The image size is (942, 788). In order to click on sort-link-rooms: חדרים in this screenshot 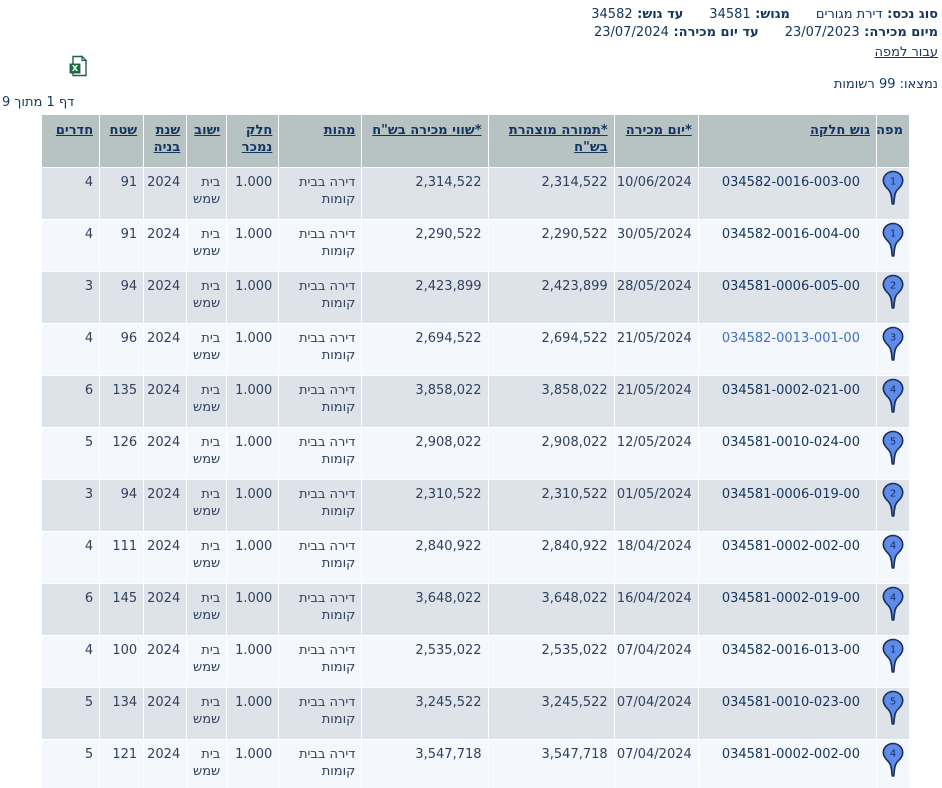, I will do `click(74, 130)`.